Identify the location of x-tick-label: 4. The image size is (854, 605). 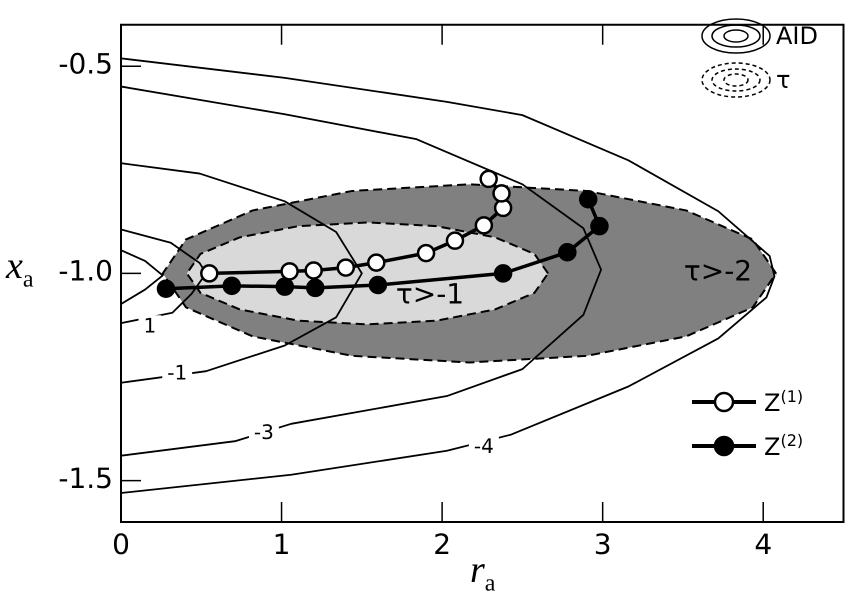
(763, 545).